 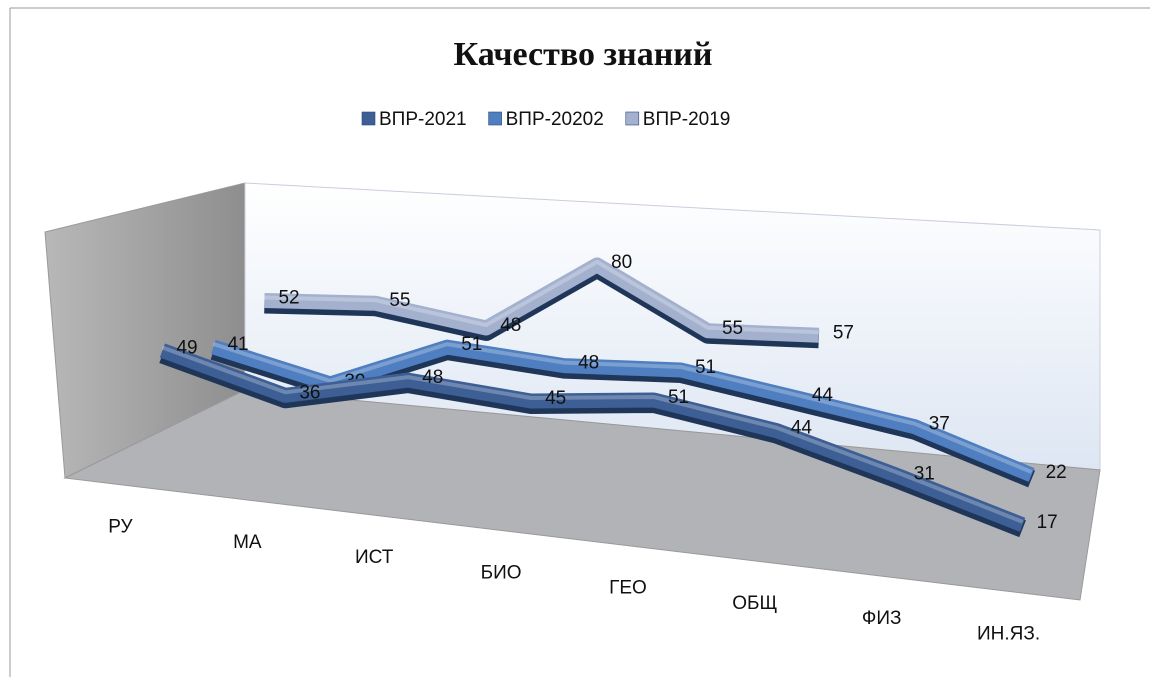 What do you see at coordinates (1047, 522) in the screenshot?
I see `data-label: 17` at bounding box center [1047, 522].